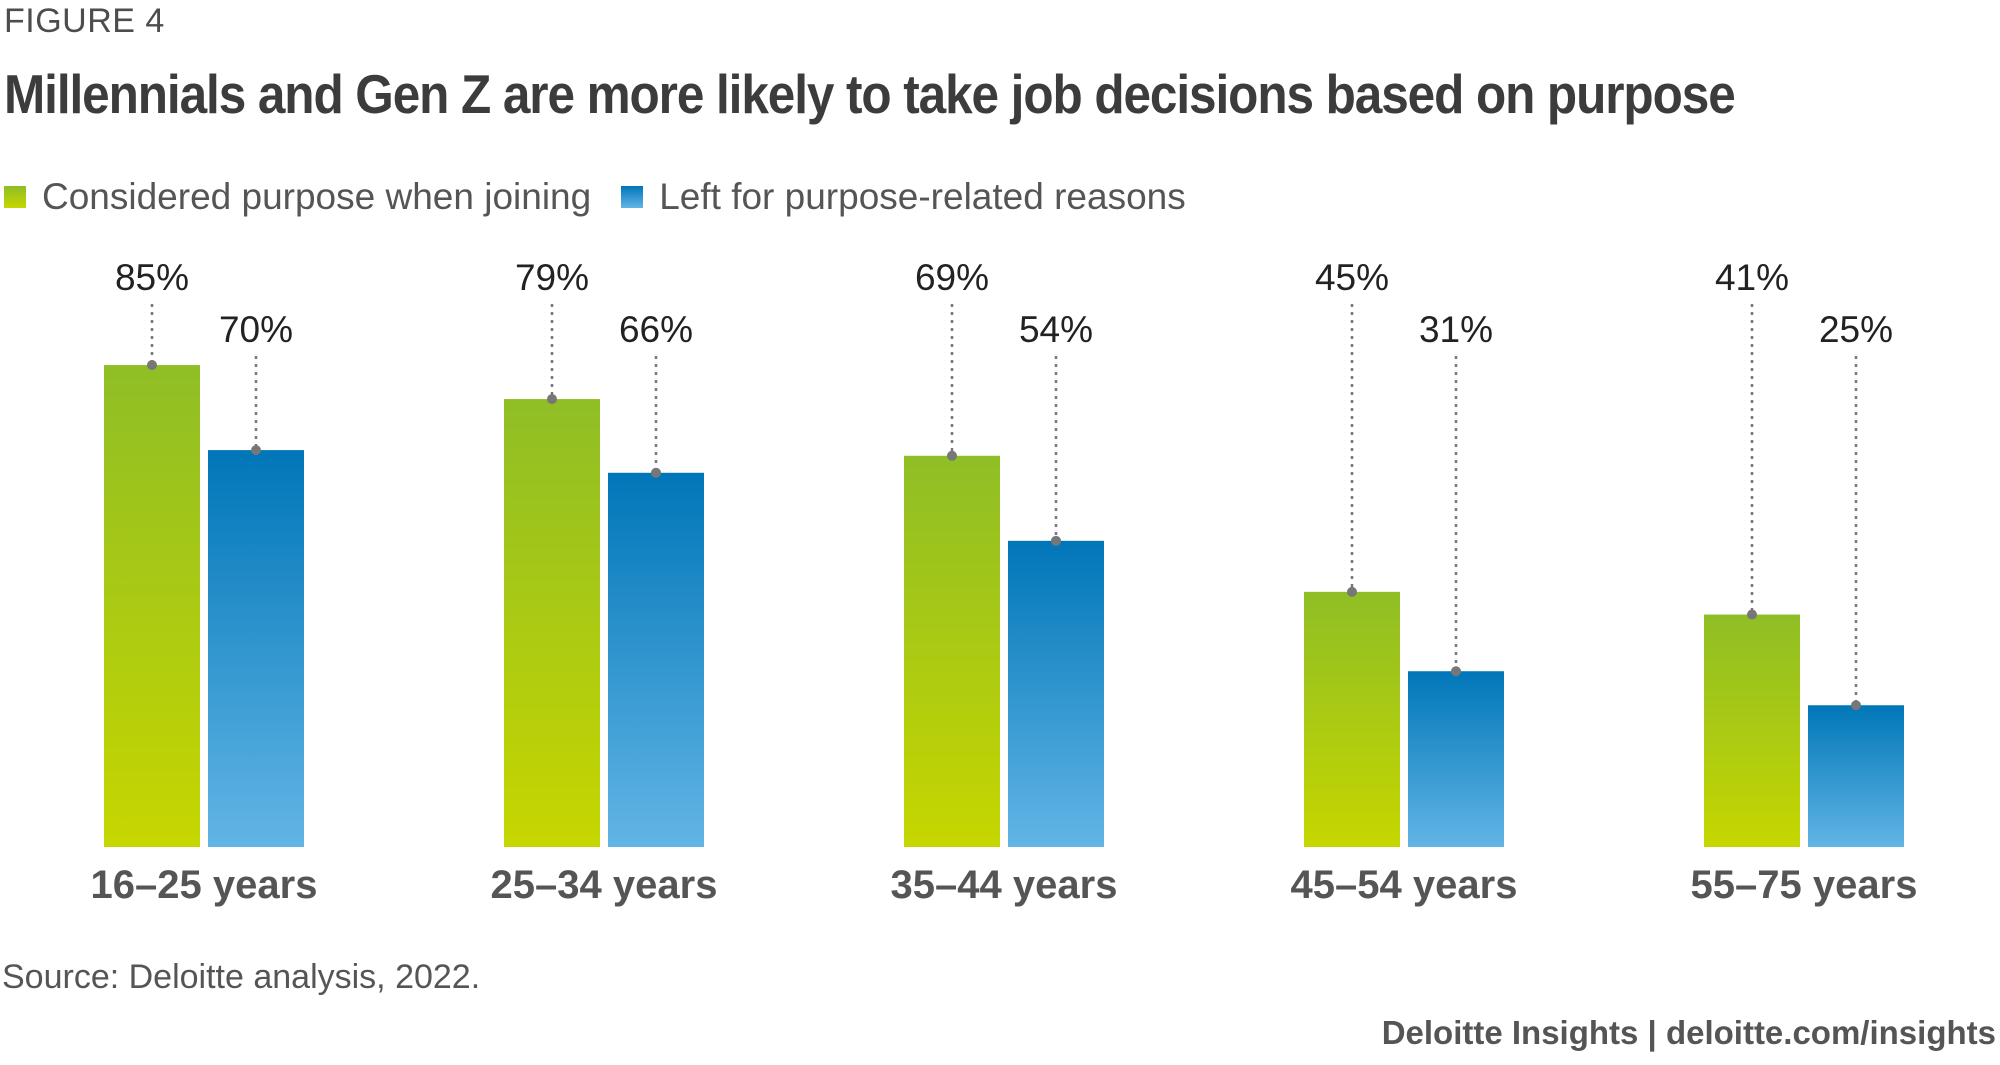 This screenshot has height=1065, width=2000. What do you see at coordinates (15, 197) in the screenshot?
I see `legend-swatch-green` at bounding box center [15, 197].